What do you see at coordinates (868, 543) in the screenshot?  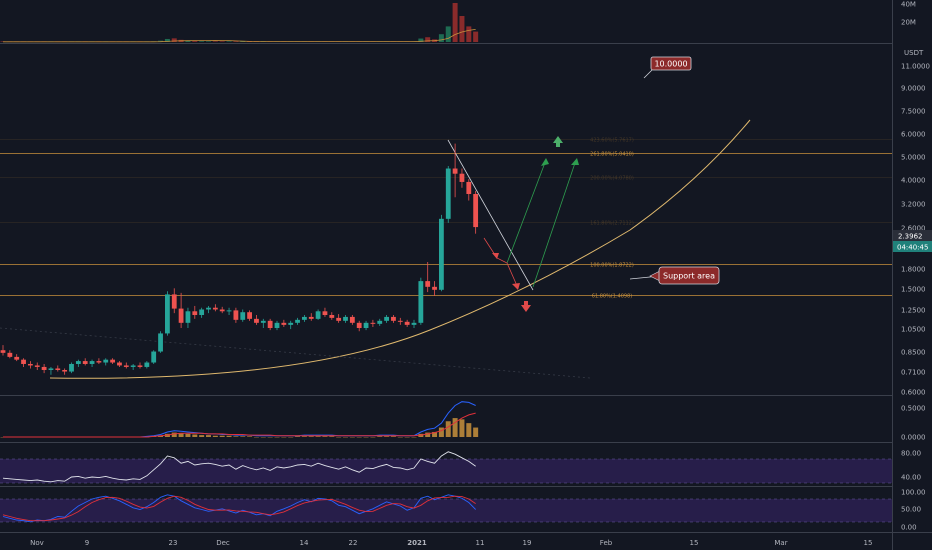 I see `time-tick: 15` at bounding box center [868, 543].